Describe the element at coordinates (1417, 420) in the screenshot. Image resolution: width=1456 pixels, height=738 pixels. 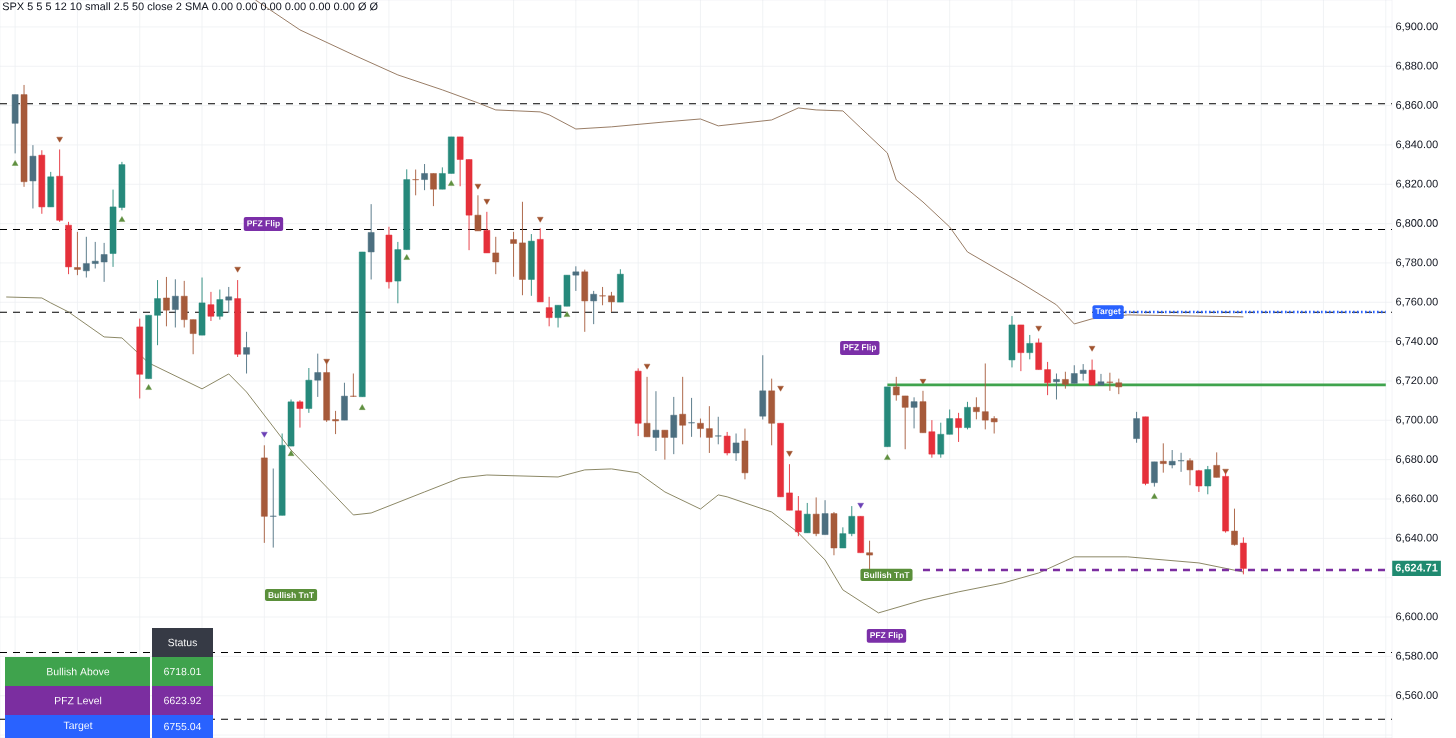
I see `y-tick-label: 6,700.00` at that location.